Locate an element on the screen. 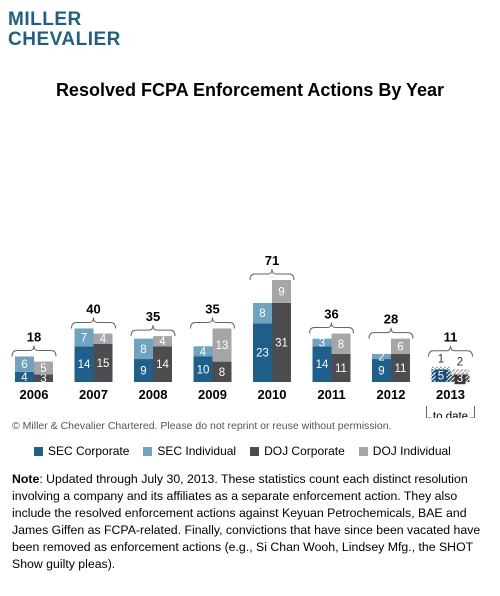  logo-line1: MILLER is located at coordinates (45, 19).